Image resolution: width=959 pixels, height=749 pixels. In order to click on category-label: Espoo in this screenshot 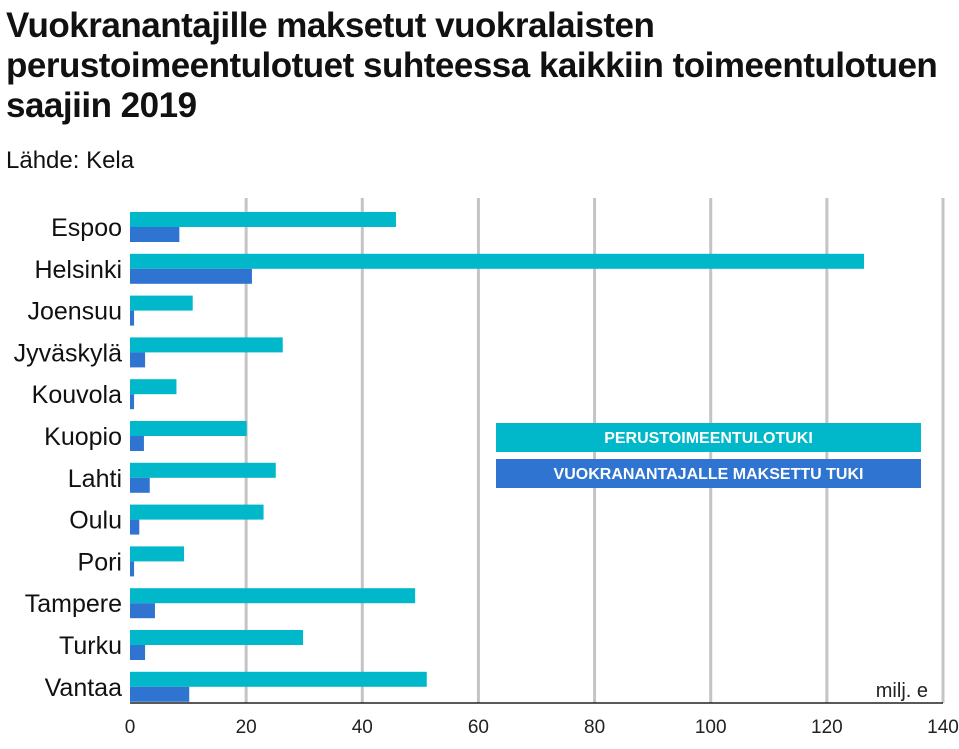, I will do `click(86, 228)`.